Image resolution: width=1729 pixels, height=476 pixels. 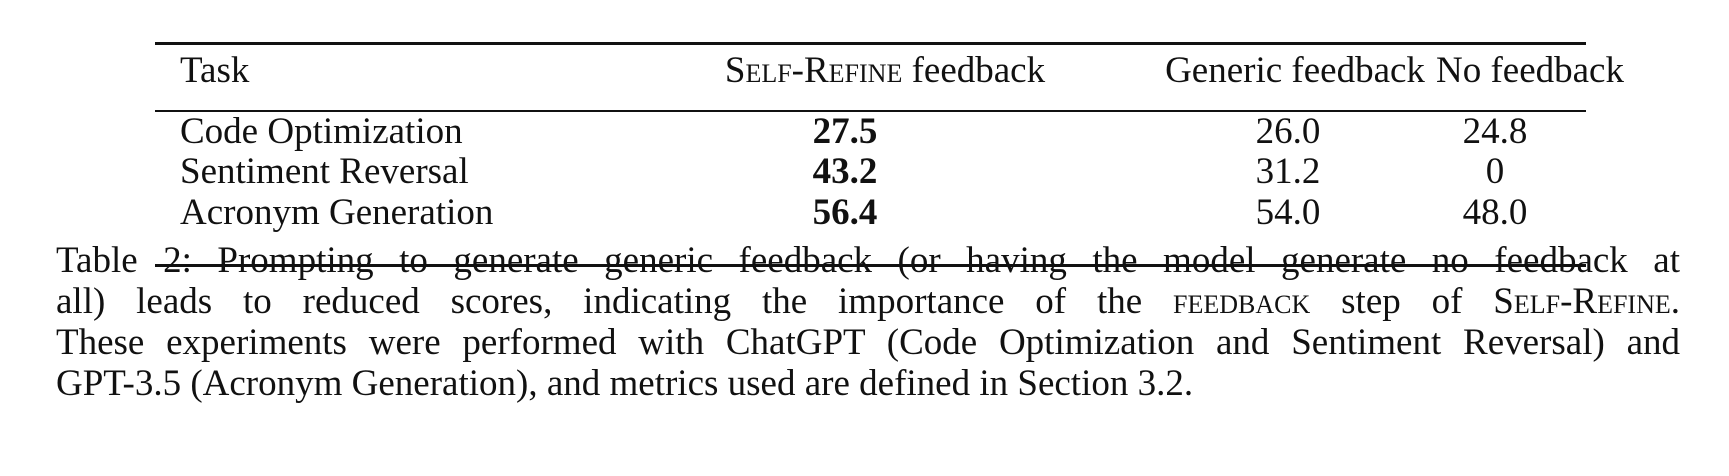 What do you see at coordinates (1530, 70) in the screenshot?
I see `header-none: No feedback` at bounding box center [1530, 70].